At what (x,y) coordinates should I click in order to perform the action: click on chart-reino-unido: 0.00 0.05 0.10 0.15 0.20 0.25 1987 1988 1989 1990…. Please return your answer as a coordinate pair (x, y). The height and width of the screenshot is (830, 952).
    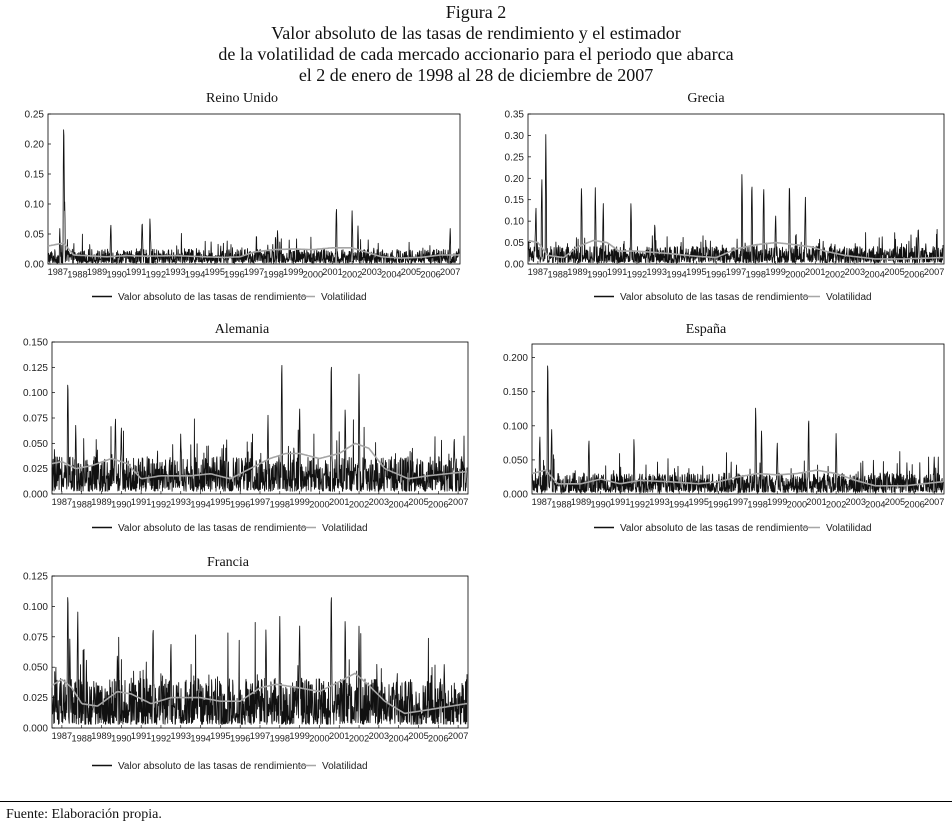
    Looking at the image, I should click on (243, 207).